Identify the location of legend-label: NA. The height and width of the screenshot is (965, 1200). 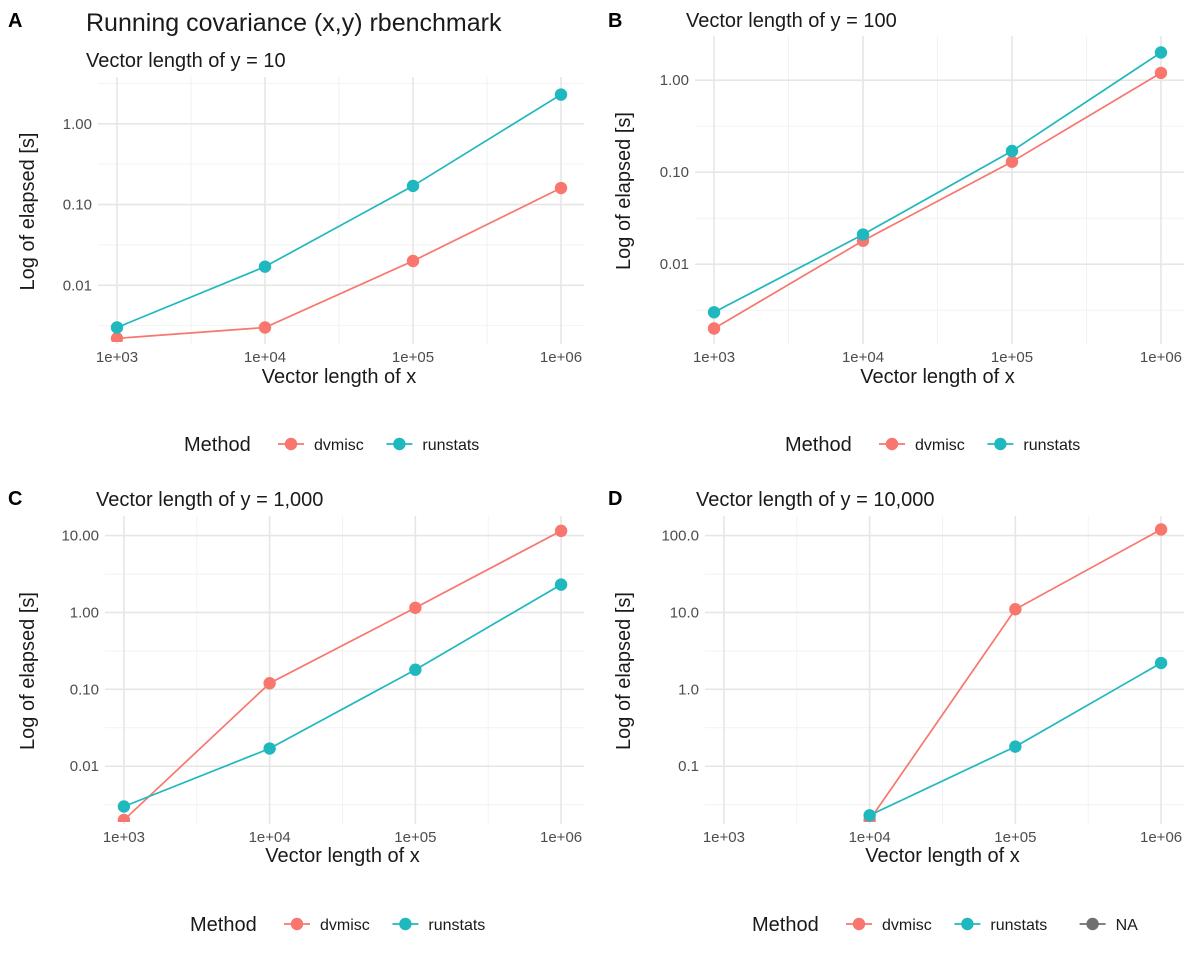
(1127, 925).